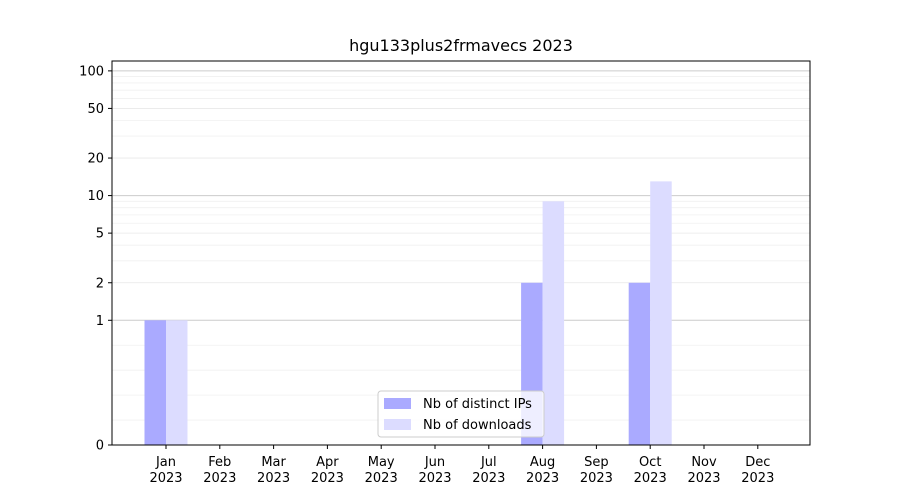  What do you see at coordinates (381, 462) in the screenshot?
I see `x-tick-label-month: May` at bounding box center [381, 462].